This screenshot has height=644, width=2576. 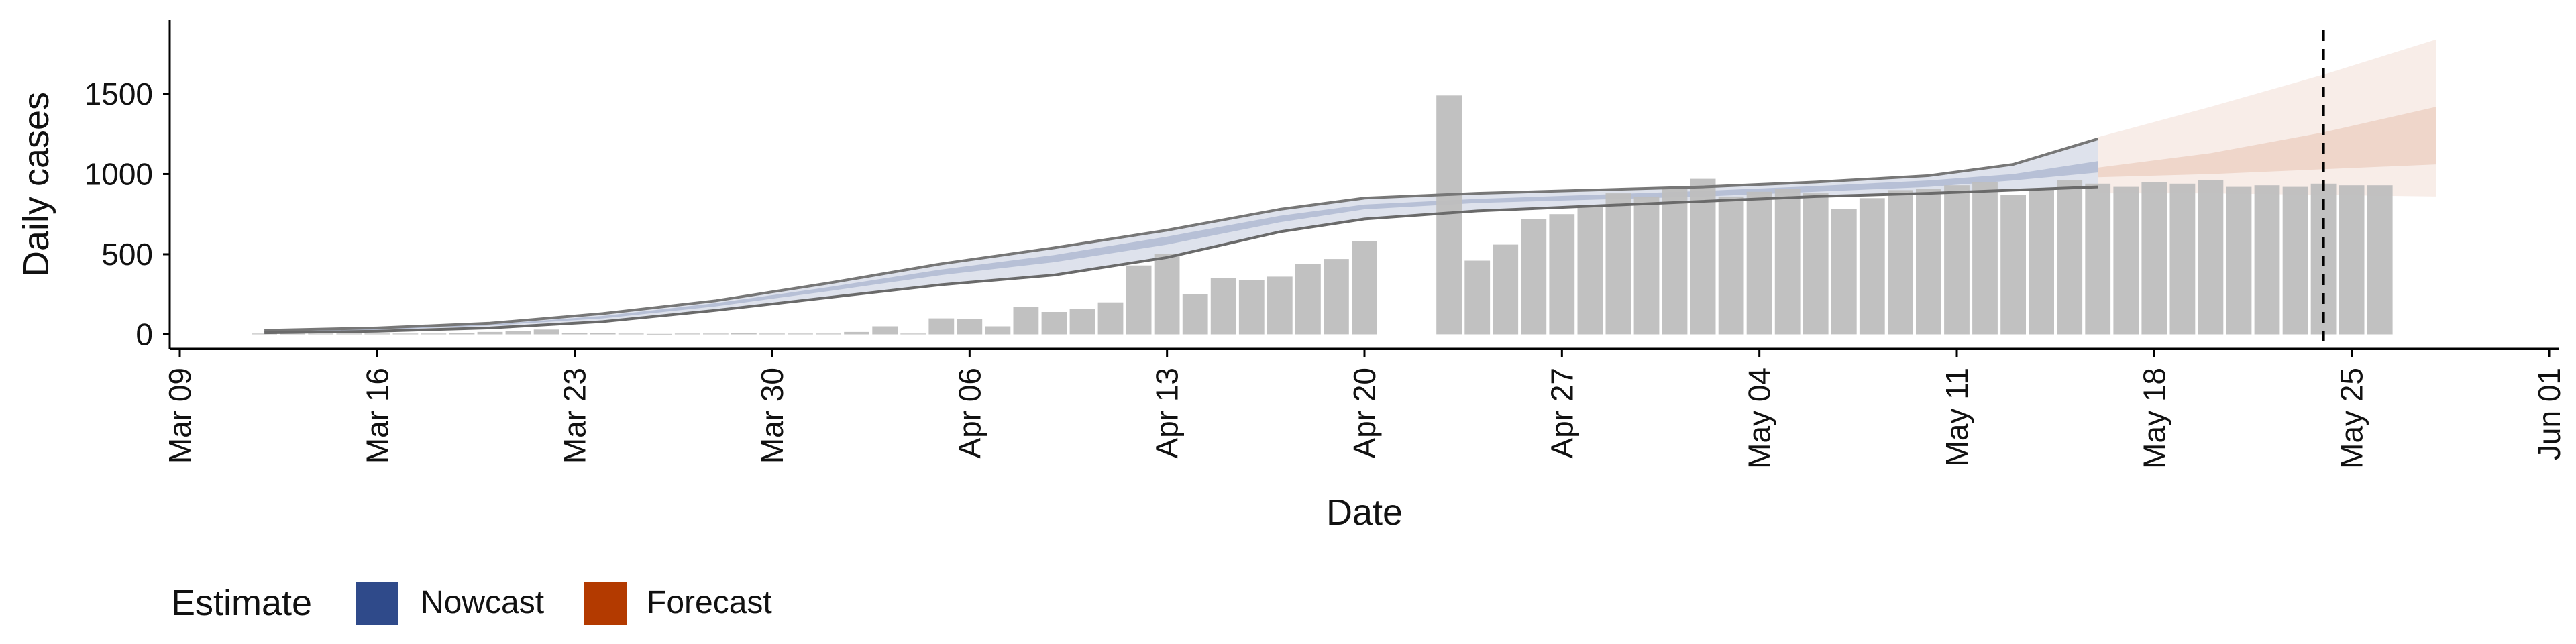 I want to click on y-tick-label: 1500, so click(x=119, y=93).